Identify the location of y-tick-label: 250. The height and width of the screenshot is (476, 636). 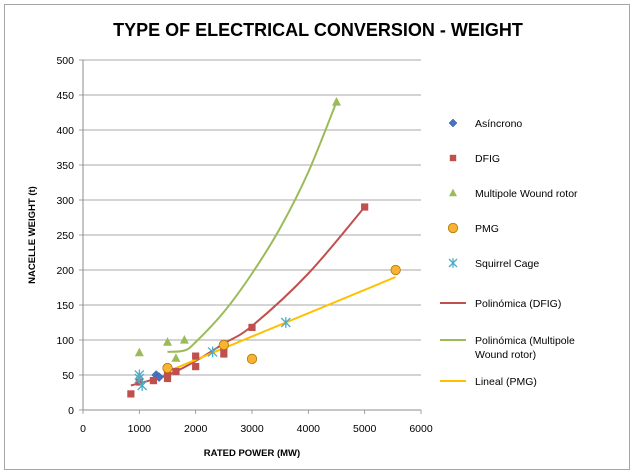
(65, 236).